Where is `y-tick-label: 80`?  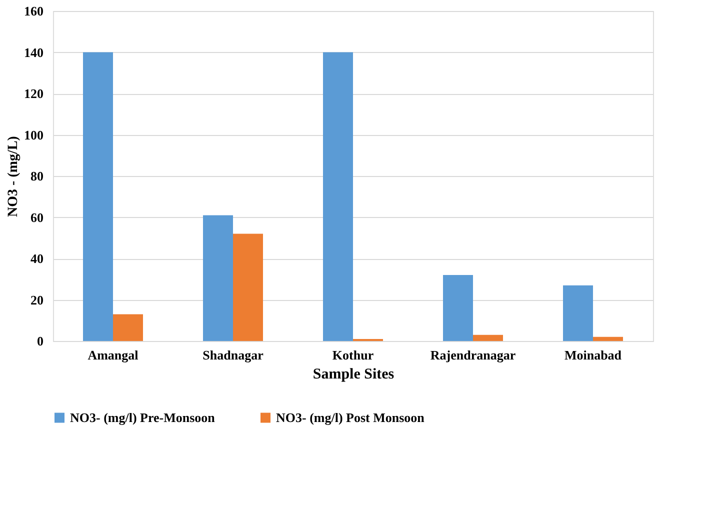 y-tick-label: 80 is located at coordinates (37, 176).